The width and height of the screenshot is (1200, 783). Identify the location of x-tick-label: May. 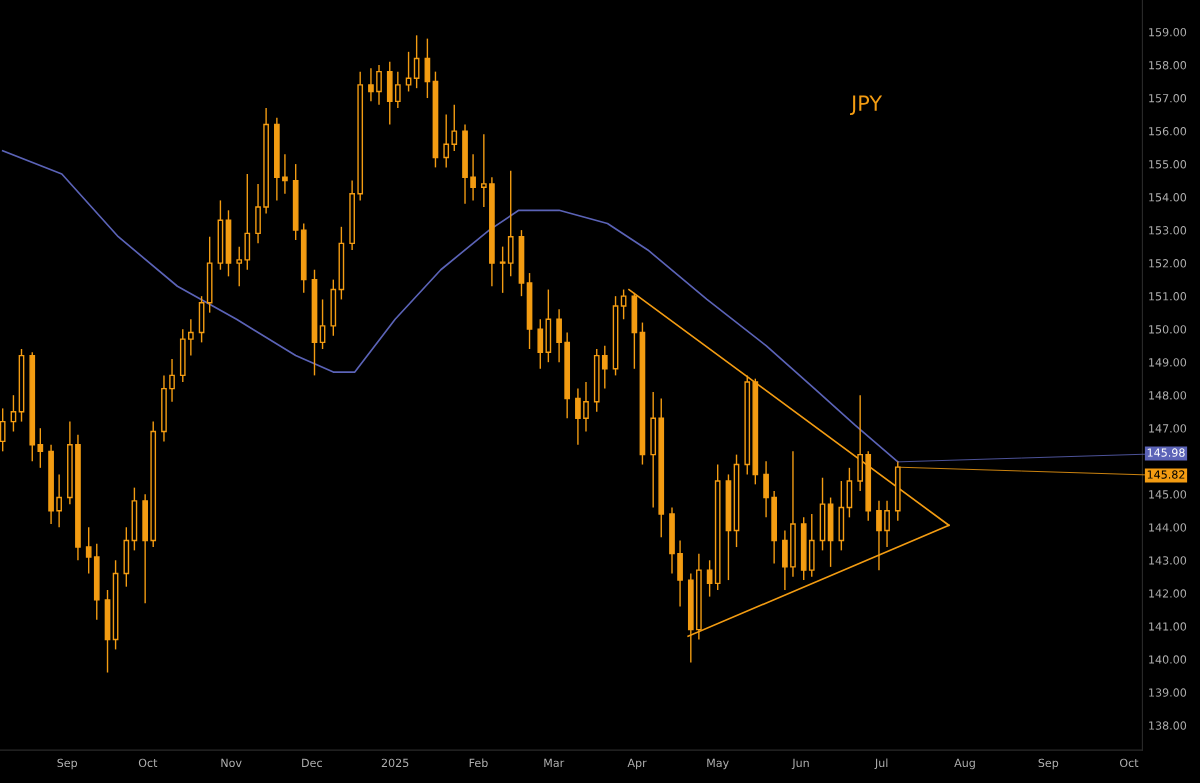
(718, 764).